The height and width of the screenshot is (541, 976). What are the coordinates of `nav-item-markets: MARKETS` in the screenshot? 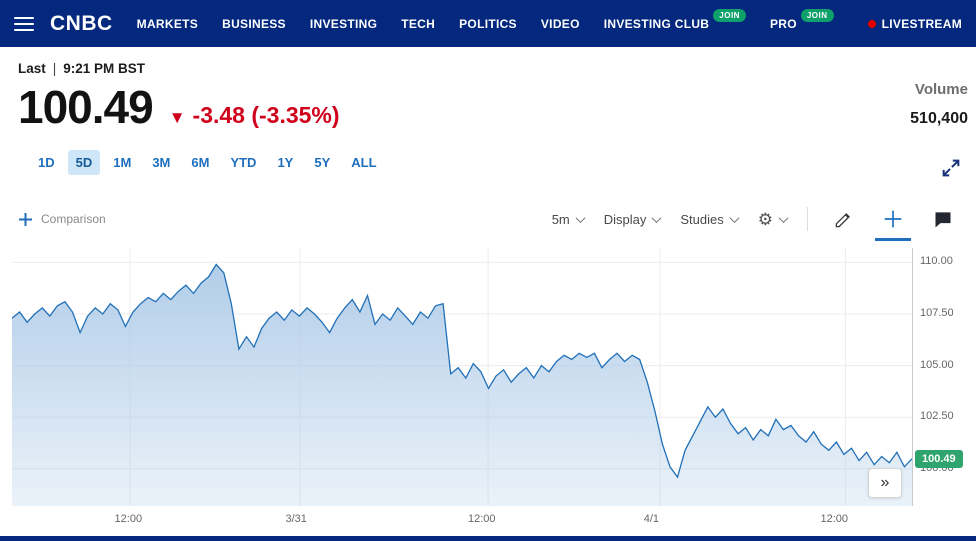 It's located at (167, 24).